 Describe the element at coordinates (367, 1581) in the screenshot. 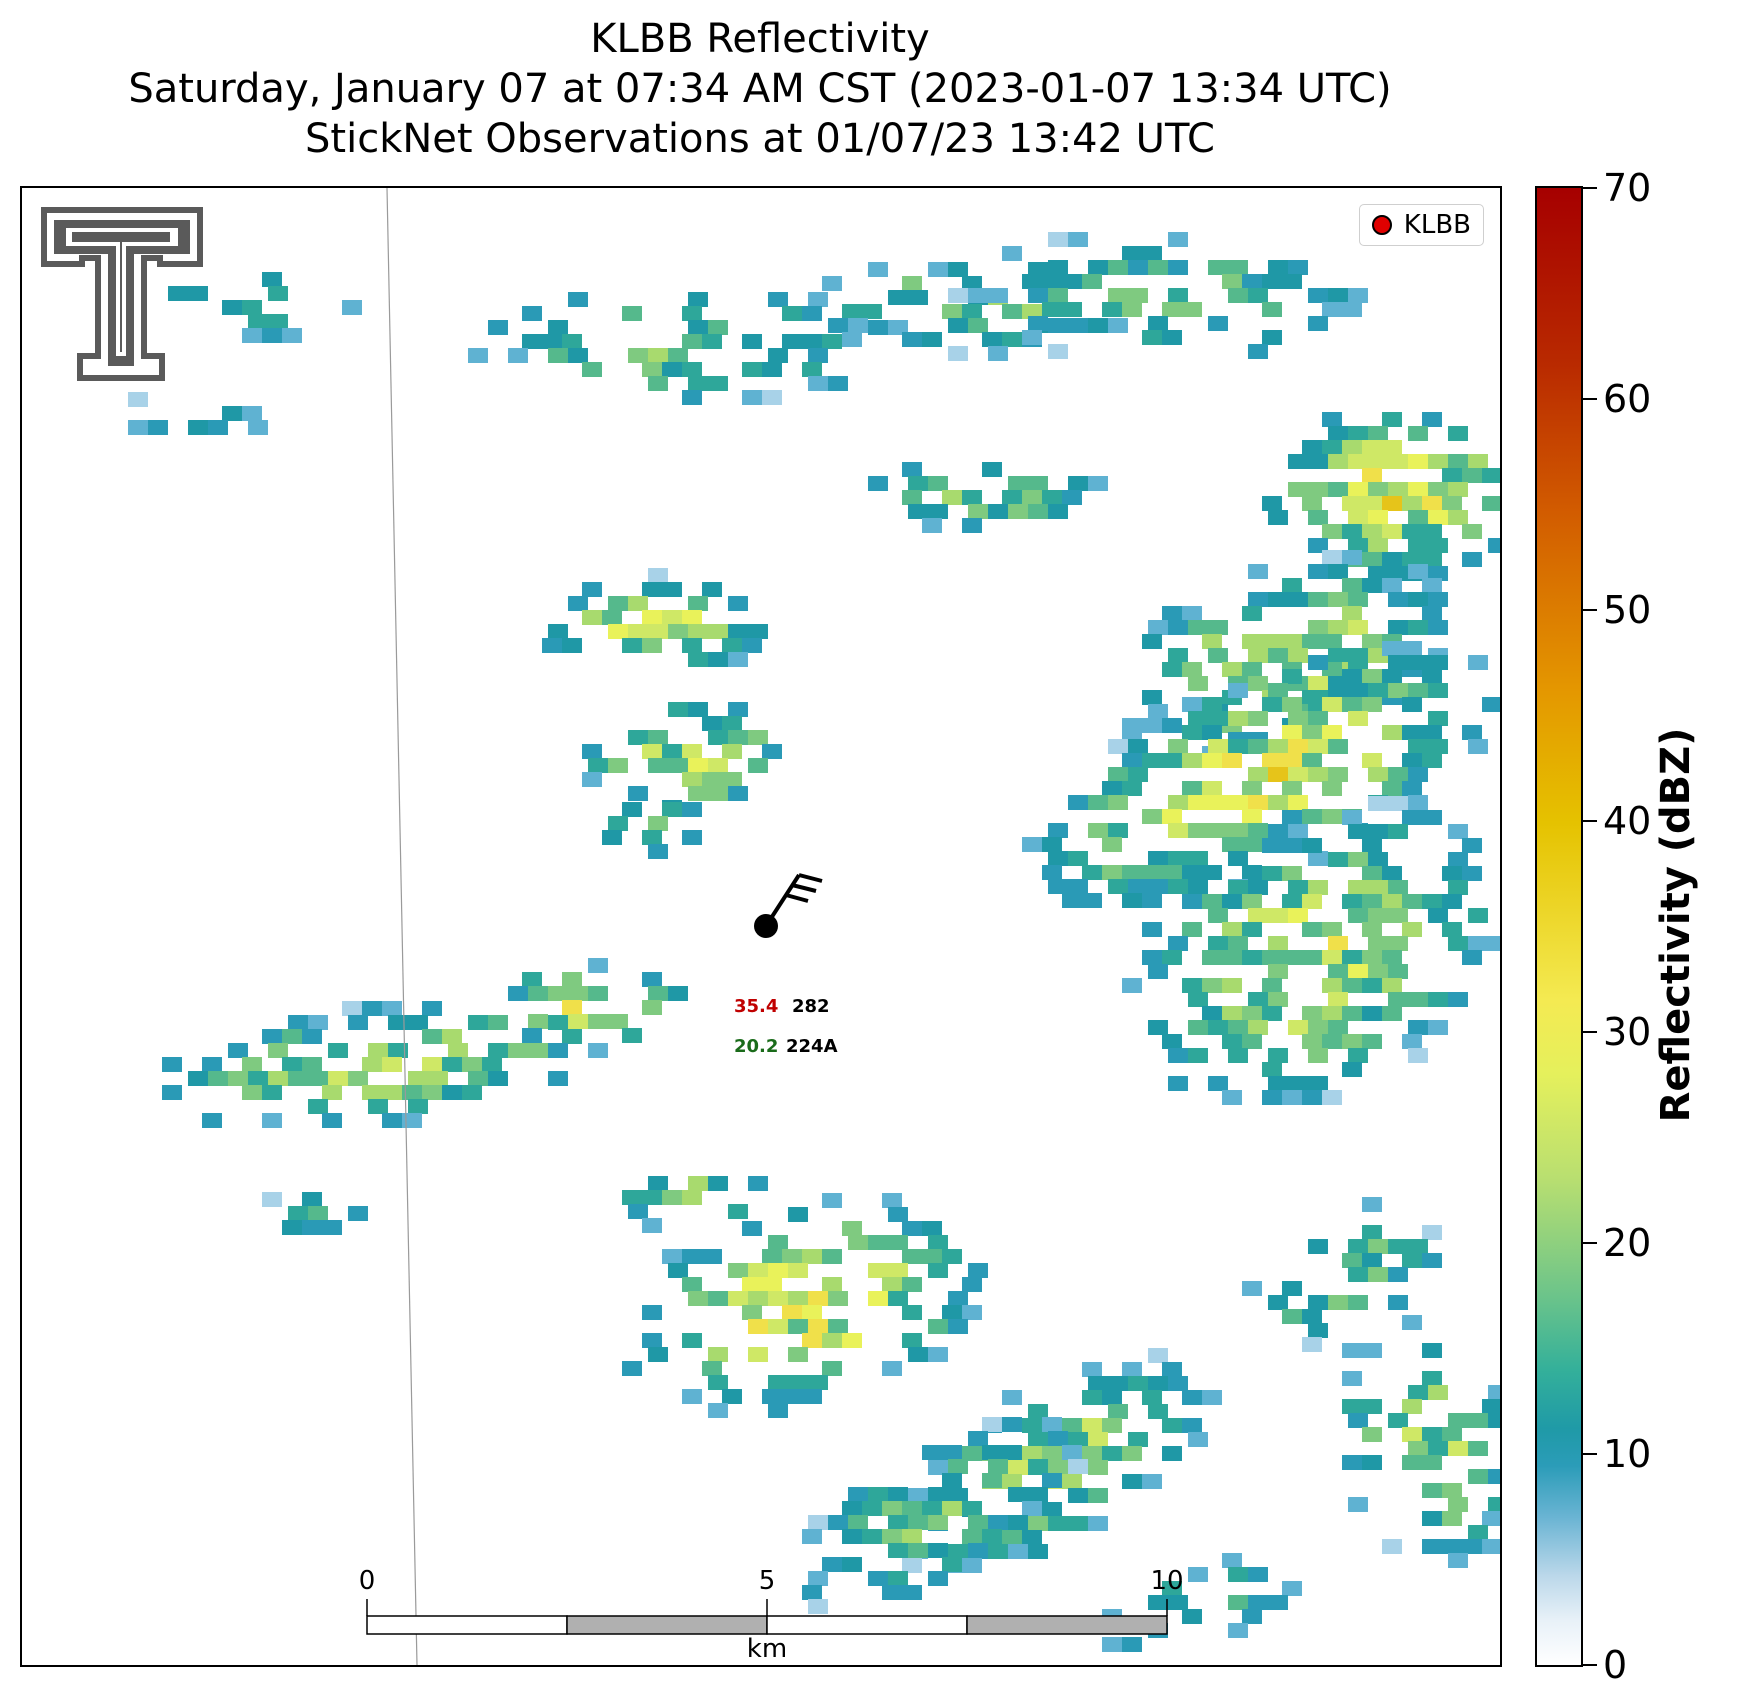

I see `scale-label-0: 0` at that location.